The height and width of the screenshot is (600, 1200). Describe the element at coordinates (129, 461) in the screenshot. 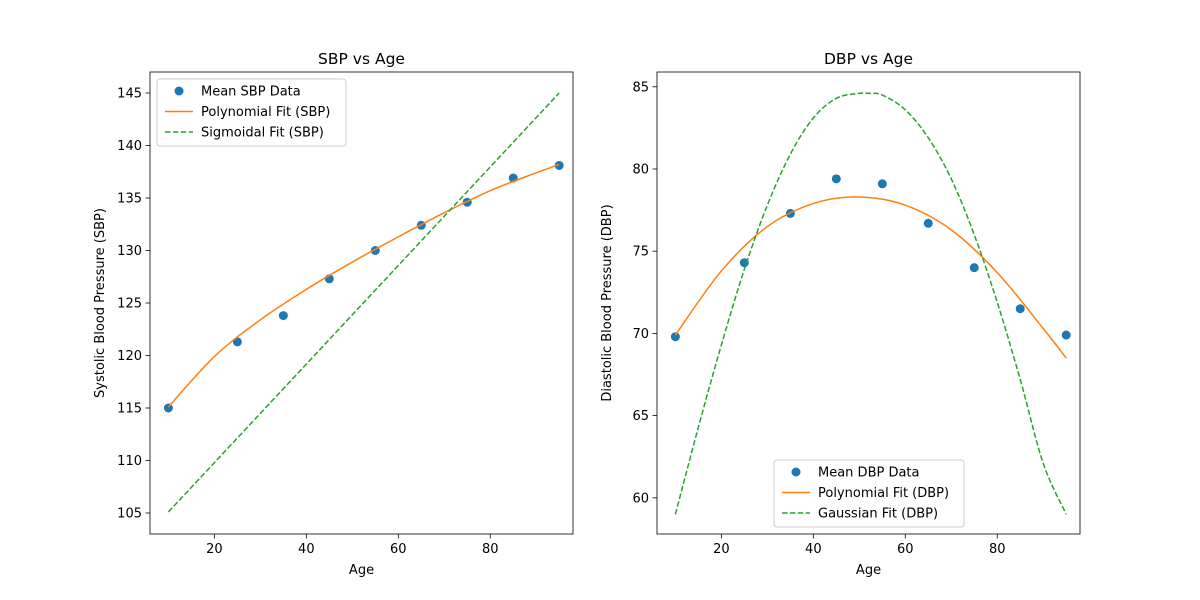

I see `y-tick-label: 110` at that location.